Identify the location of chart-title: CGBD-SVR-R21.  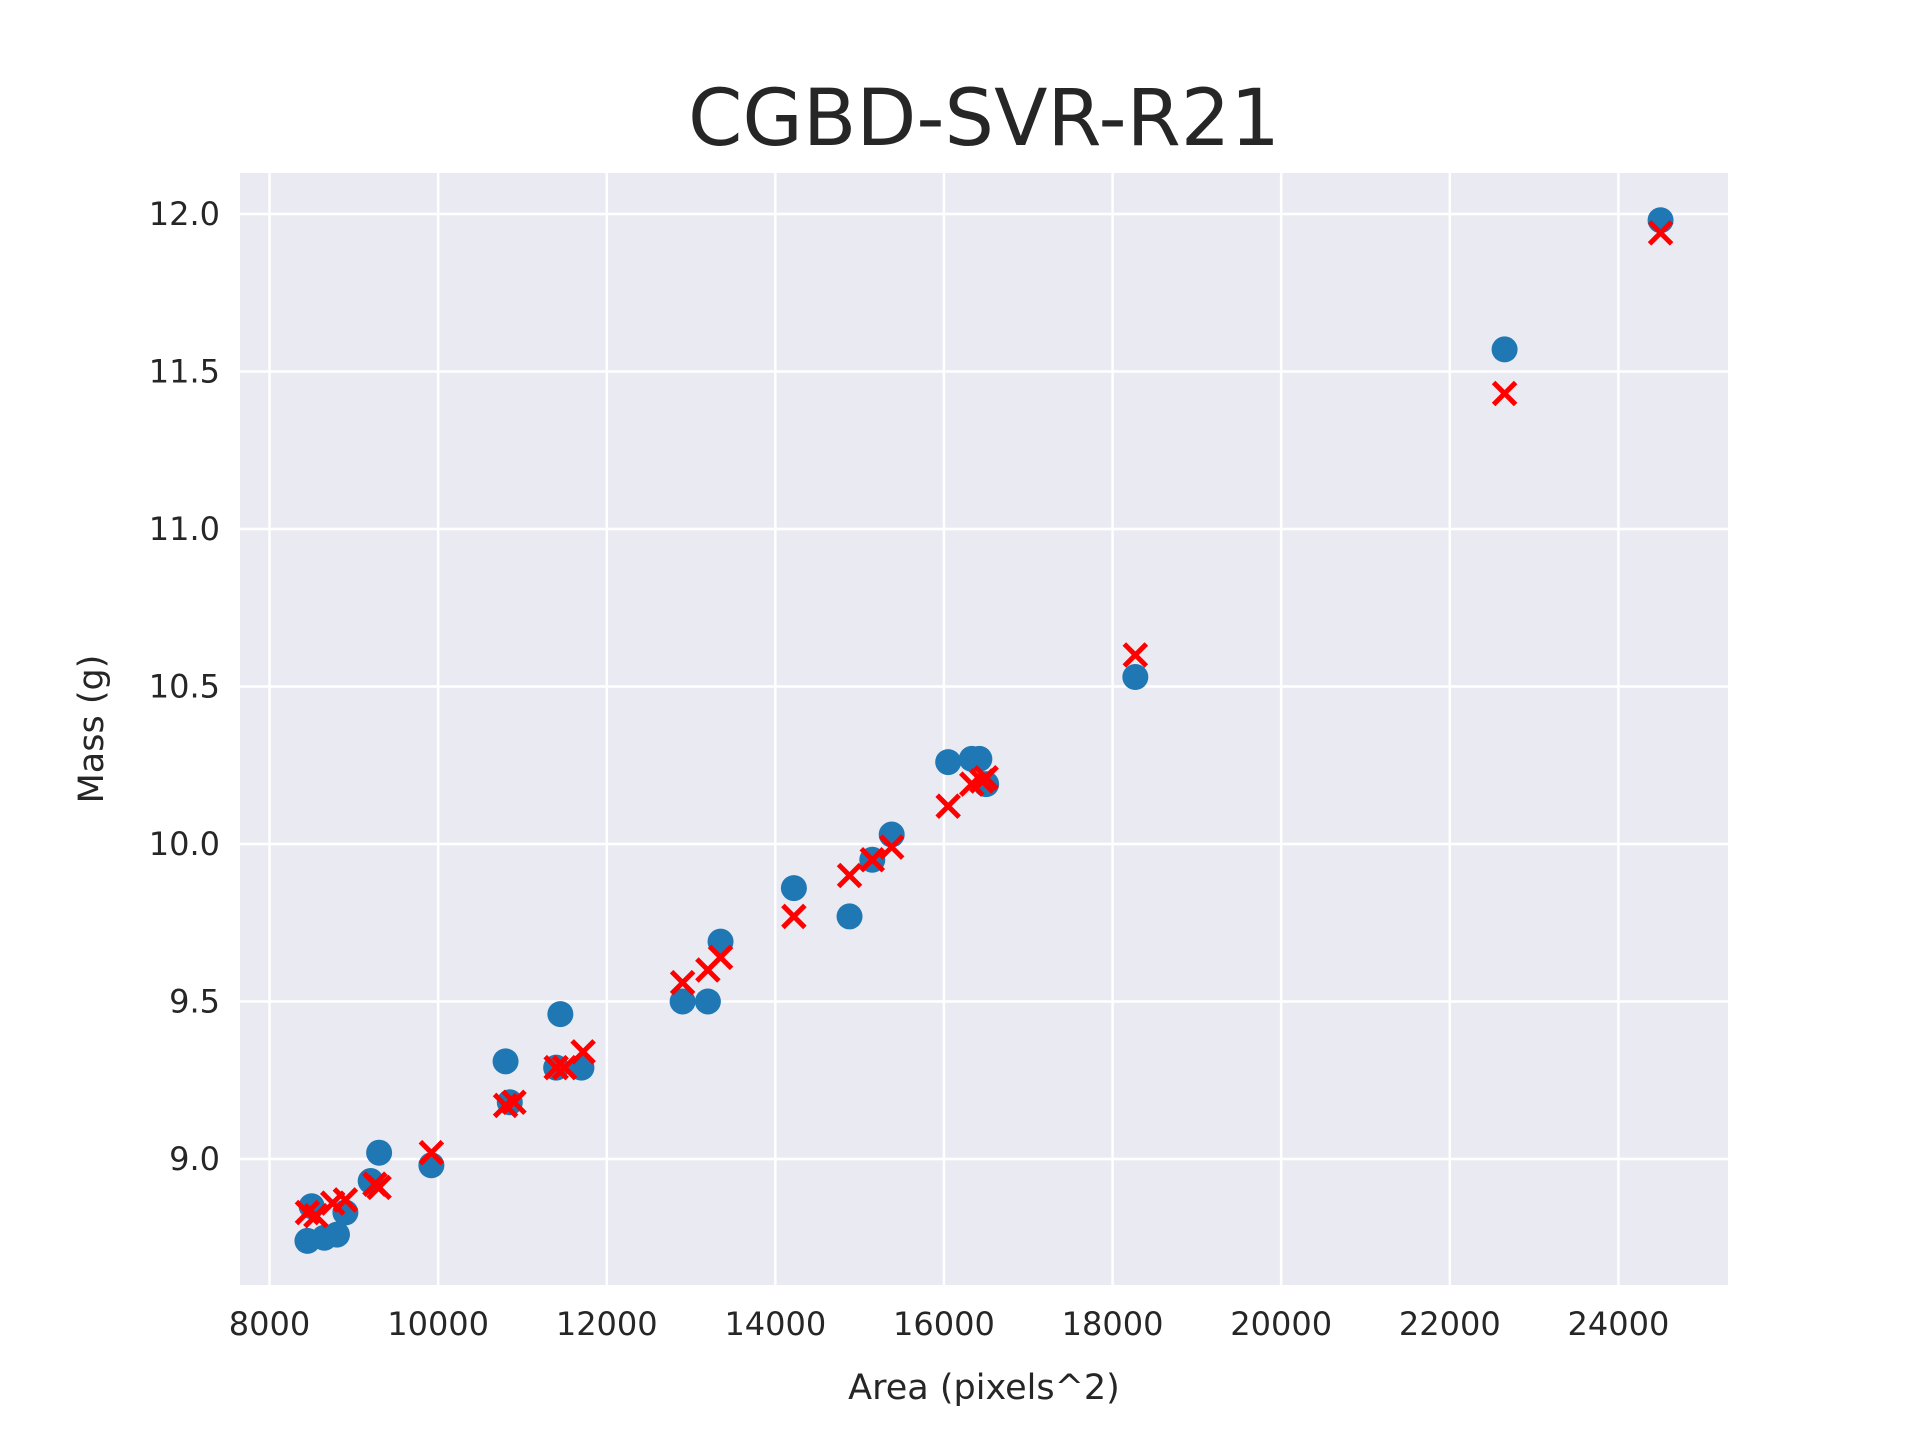
(984, 119).